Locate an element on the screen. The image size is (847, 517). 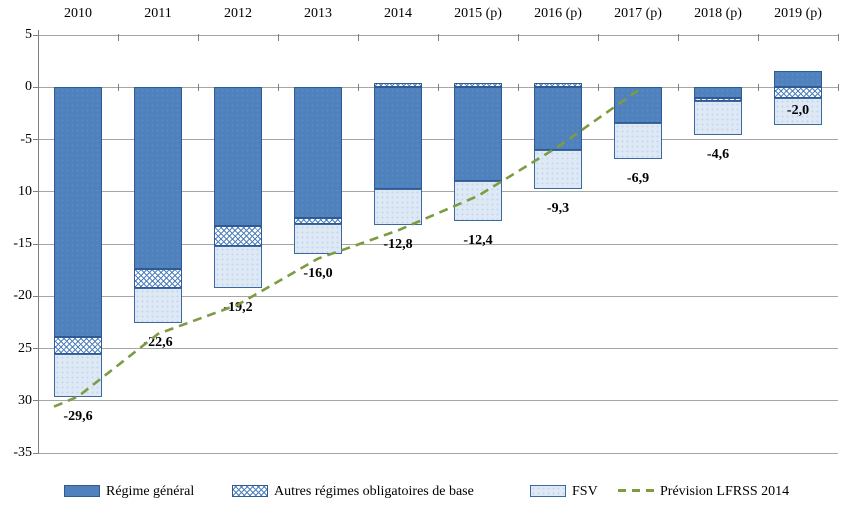
legend-label: Autres régimes obligatoires de base is located at coordinates (374, 491).